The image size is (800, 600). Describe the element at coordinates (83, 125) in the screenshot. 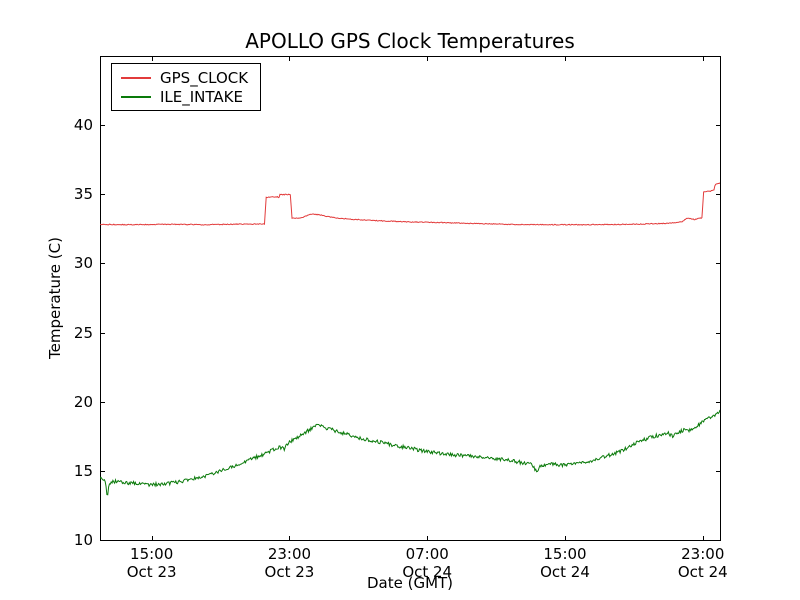

I see `y-tick-label: 40` at that location.